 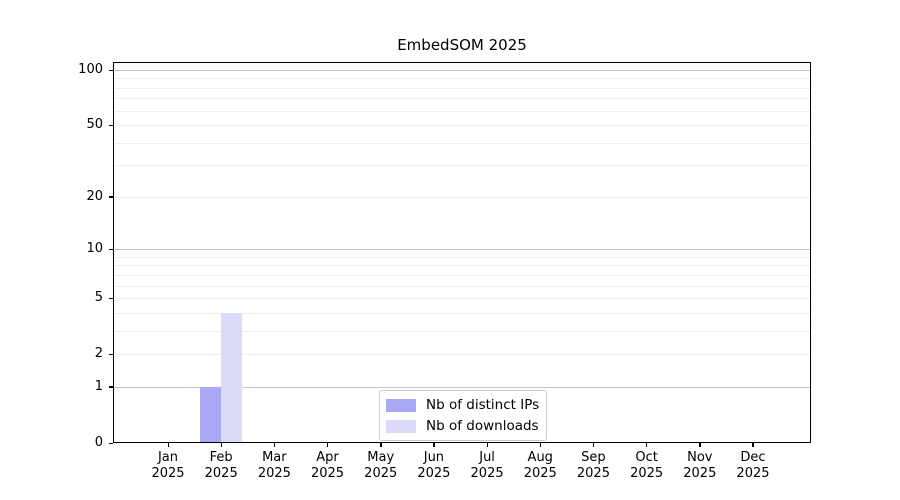 I want to click on x-tick-label: Dec 2025, so click(x=753, y=466).